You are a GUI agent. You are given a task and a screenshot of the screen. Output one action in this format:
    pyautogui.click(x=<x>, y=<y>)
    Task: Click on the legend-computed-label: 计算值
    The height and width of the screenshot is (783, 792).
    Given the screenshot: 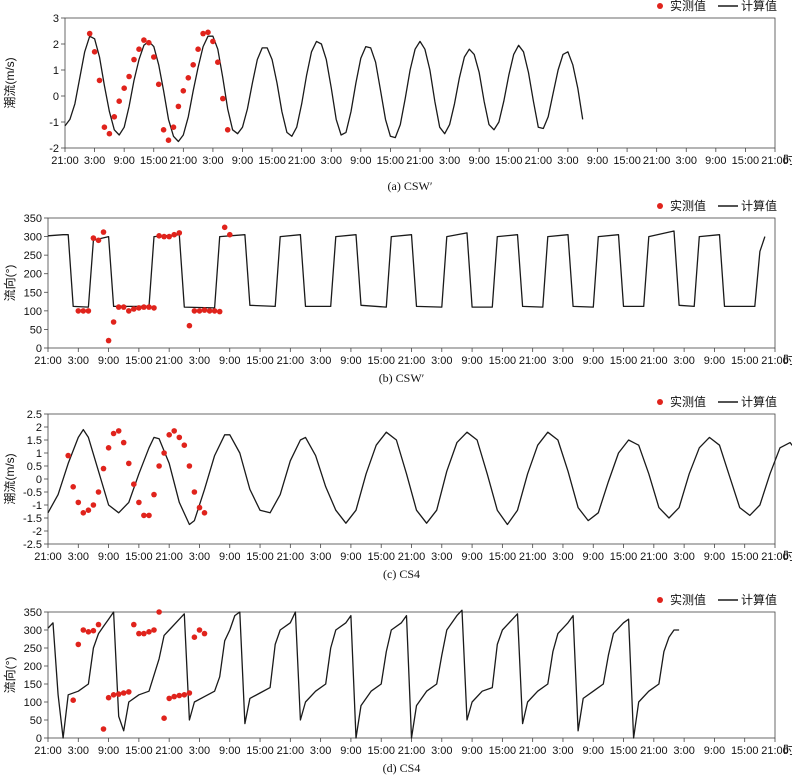 What is the action you would take?
    pyautogui.click(x=759, y=401)
    